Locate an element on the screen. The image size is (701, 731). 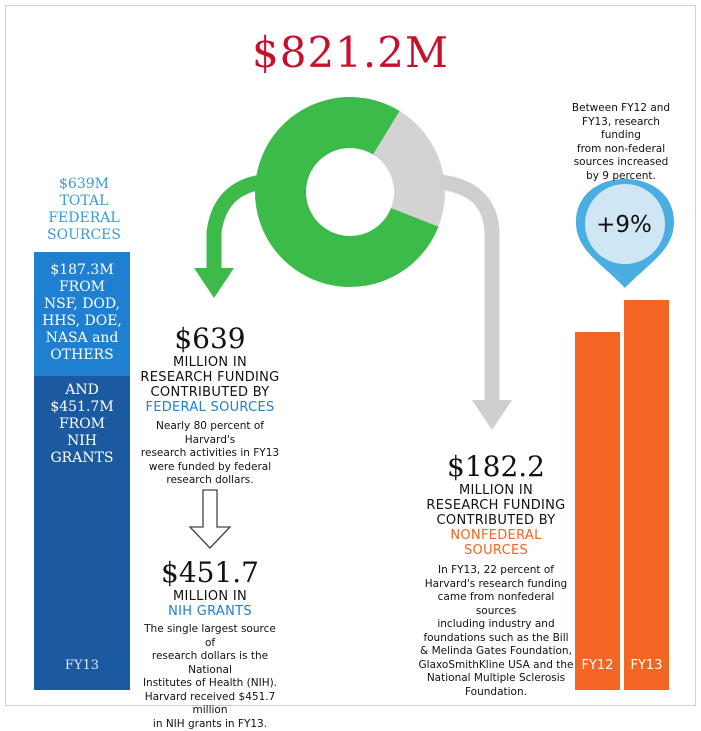
federal-nih-l0: AND is located at coordinates (82, 390).